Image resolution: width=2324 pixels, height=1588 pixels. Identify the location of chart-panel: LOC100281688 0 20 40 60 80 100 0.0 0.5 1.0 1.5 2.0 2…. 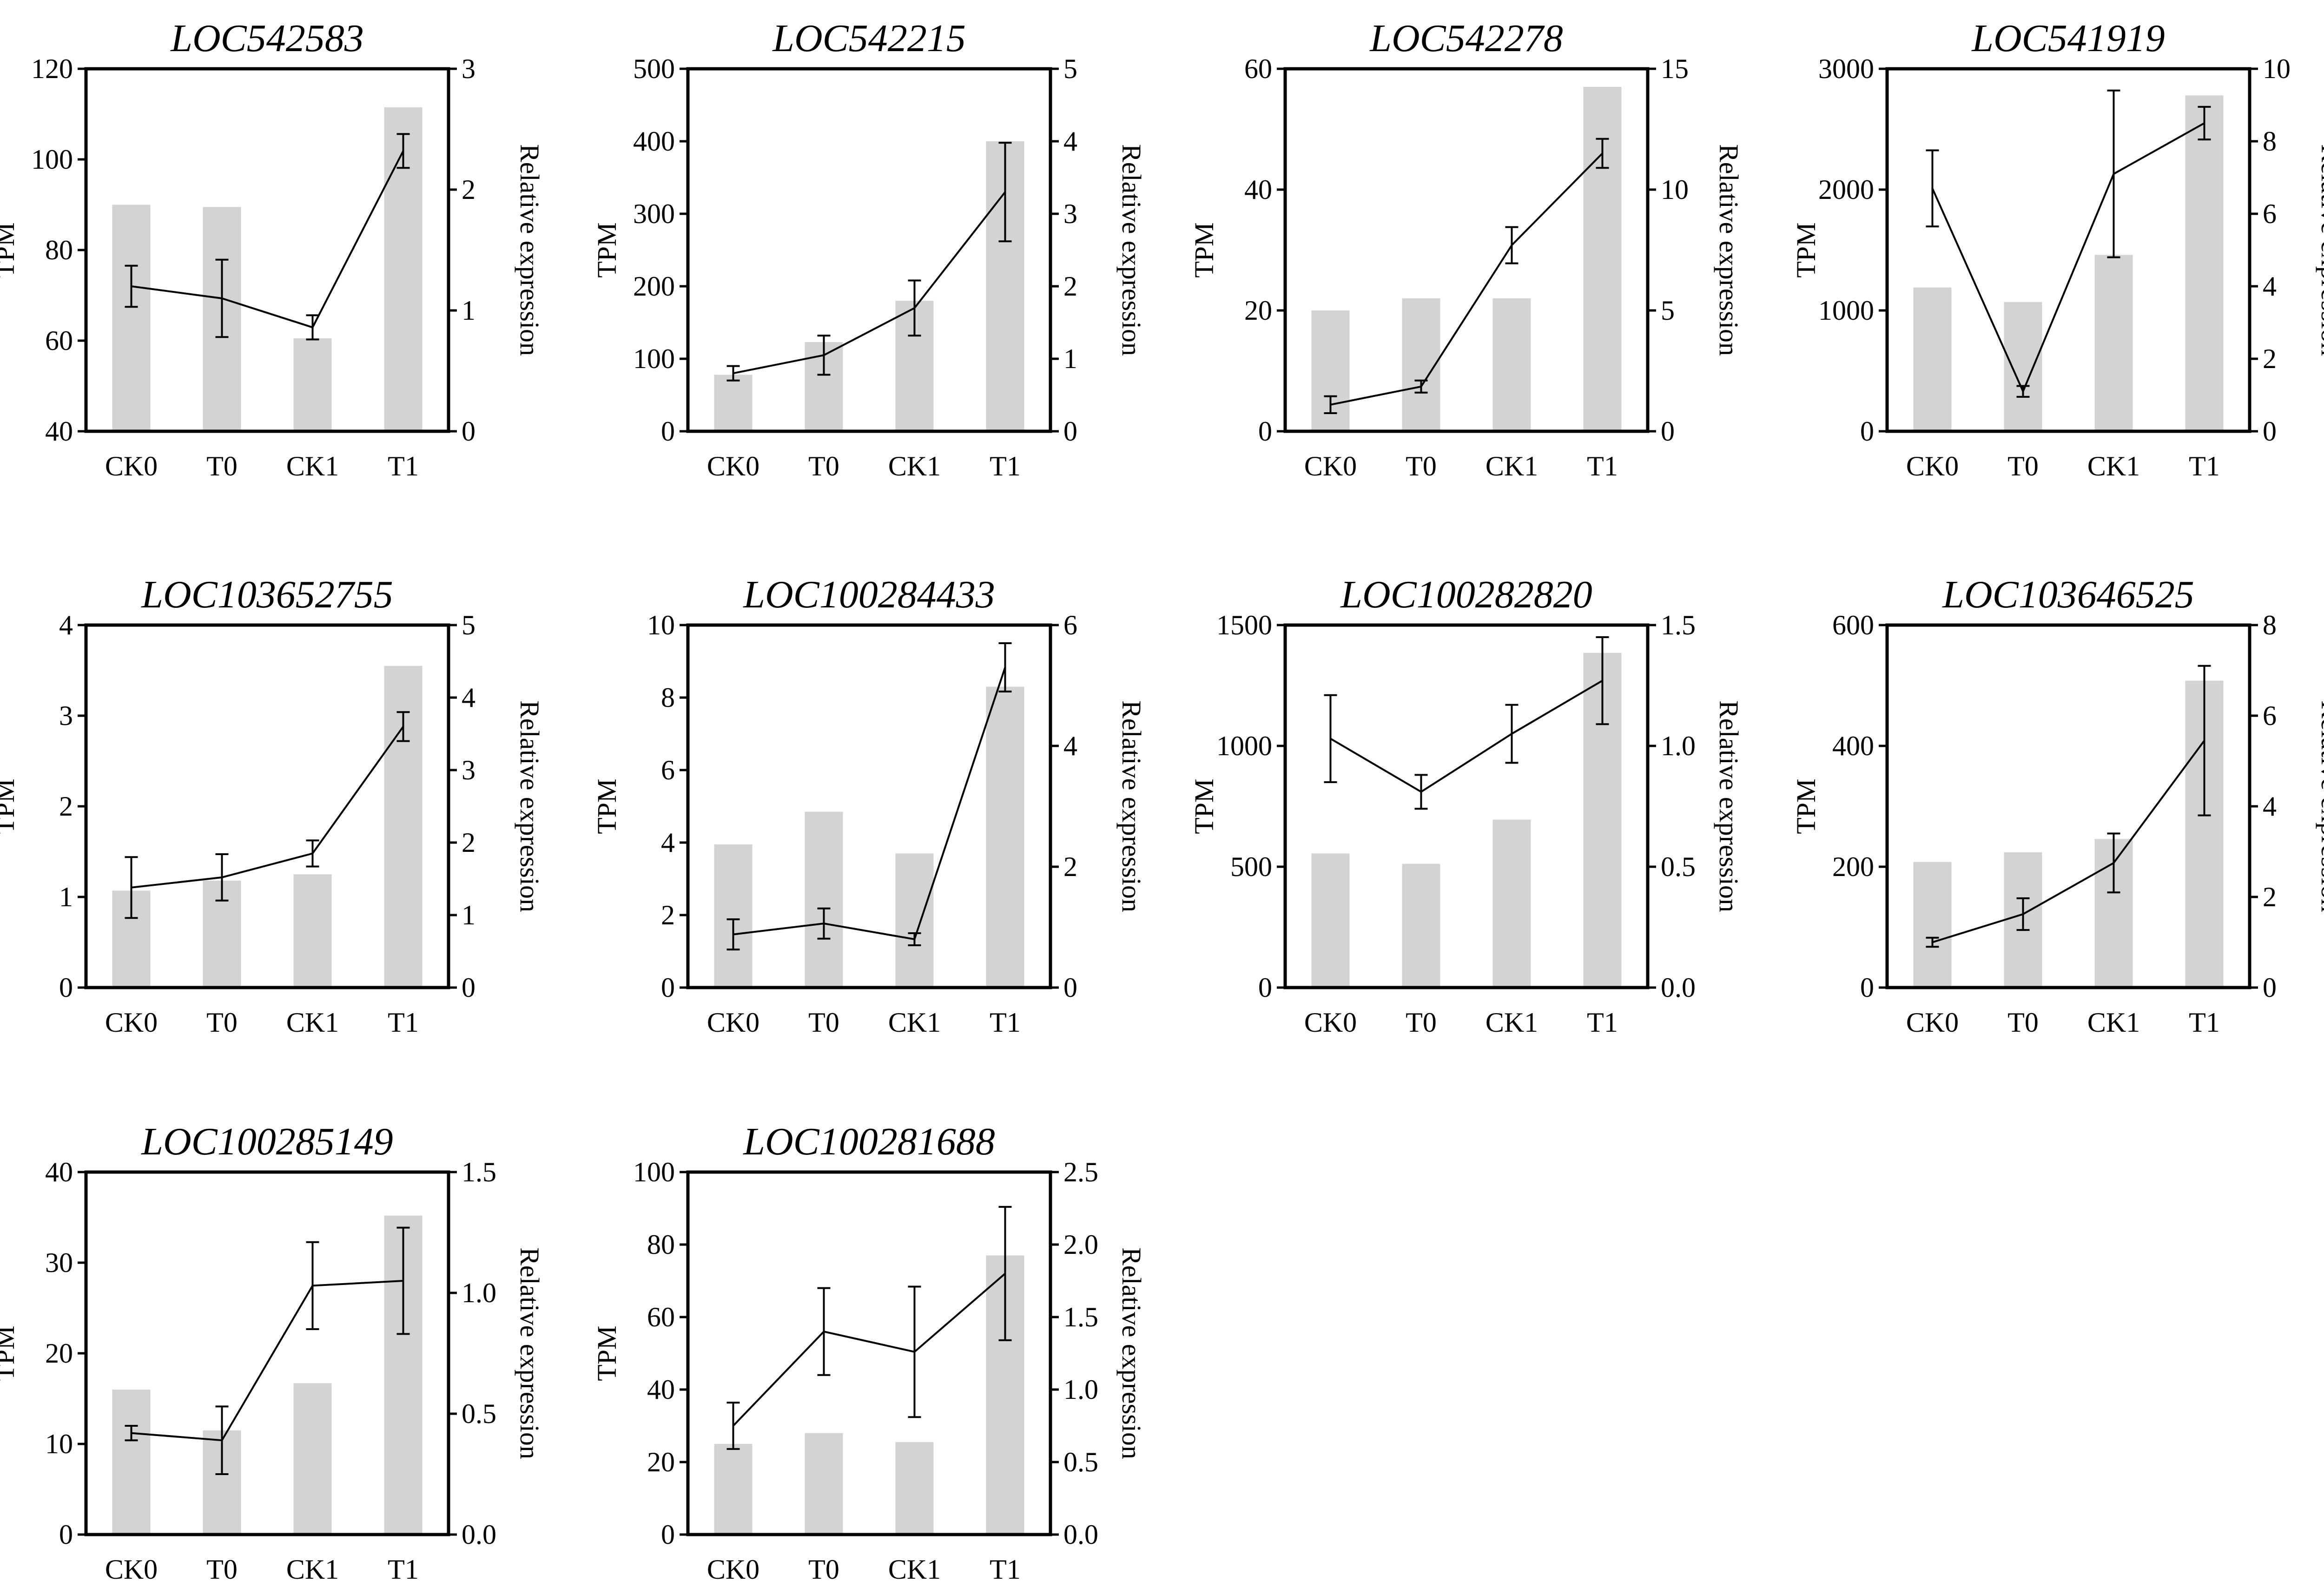
(869, 1352).